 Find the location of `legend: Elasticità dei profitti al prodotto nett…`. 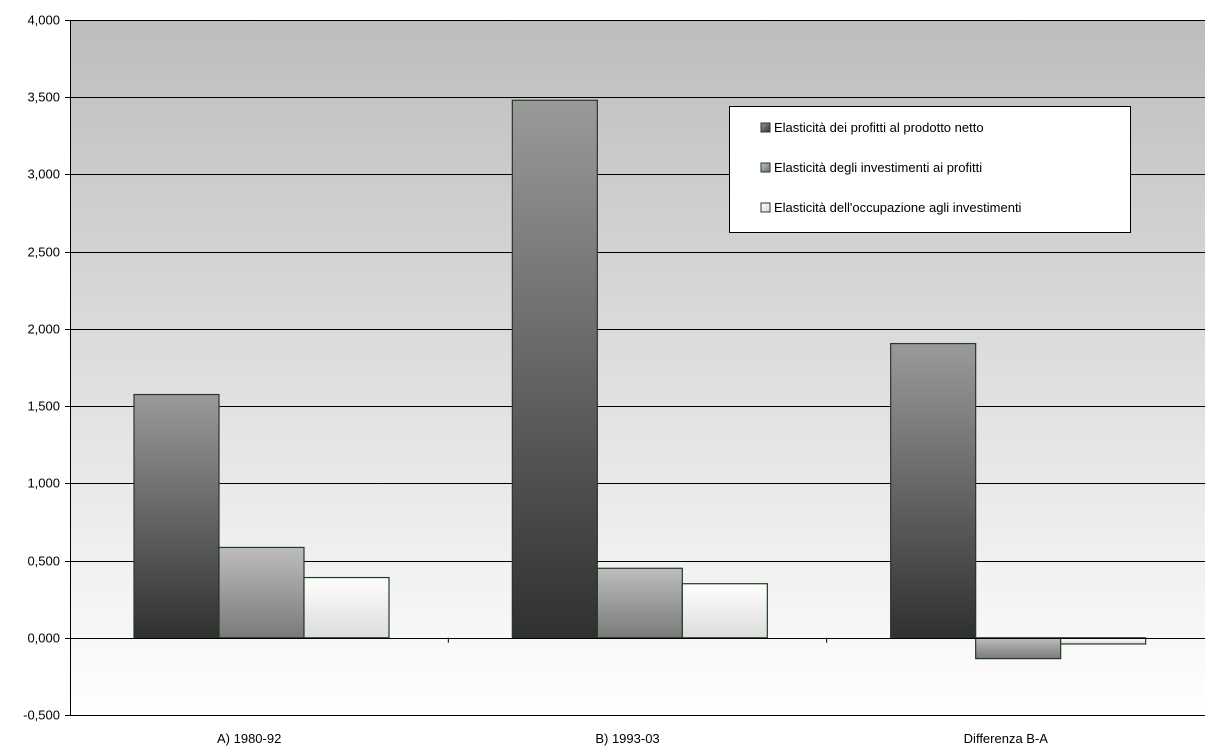

legend: Elasticità dei profitti al prodotto nett… is located at coordinates (930, 169).